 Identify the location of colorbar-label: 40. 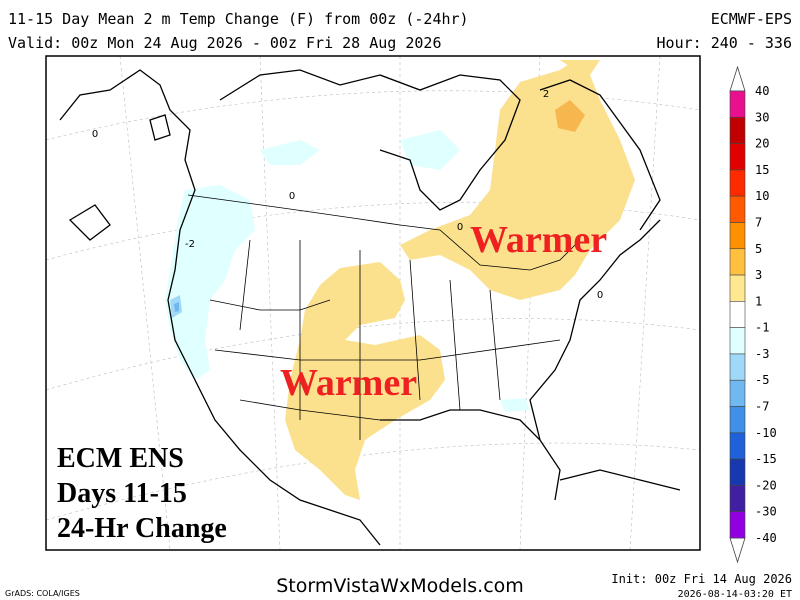
(762, 91).